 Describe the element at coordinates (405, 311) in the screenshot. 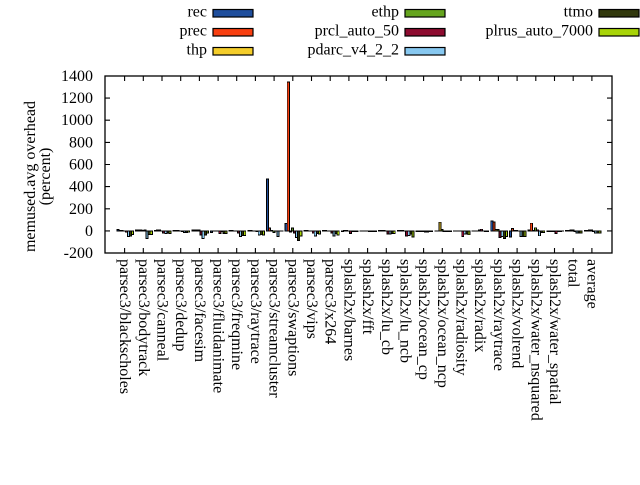

I see `svg-text: splash2x/lu_ncb` at that location.